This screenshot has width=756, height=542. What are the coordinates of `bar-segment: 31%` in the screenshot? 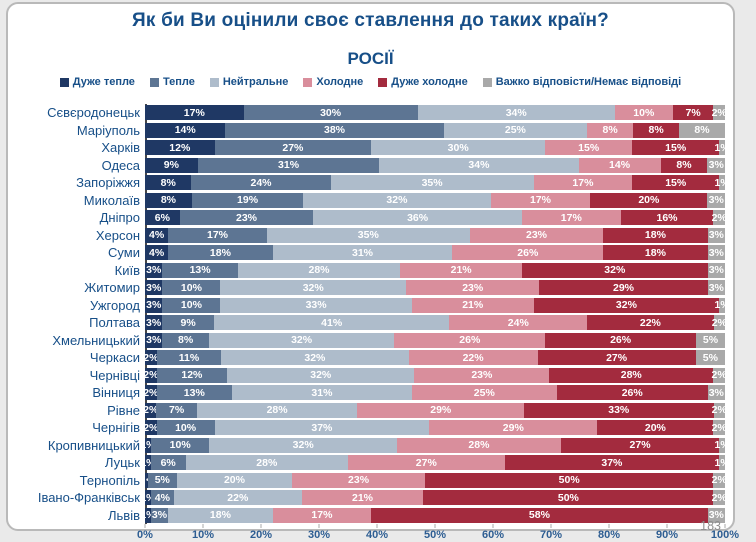 It's located at (362, 253).